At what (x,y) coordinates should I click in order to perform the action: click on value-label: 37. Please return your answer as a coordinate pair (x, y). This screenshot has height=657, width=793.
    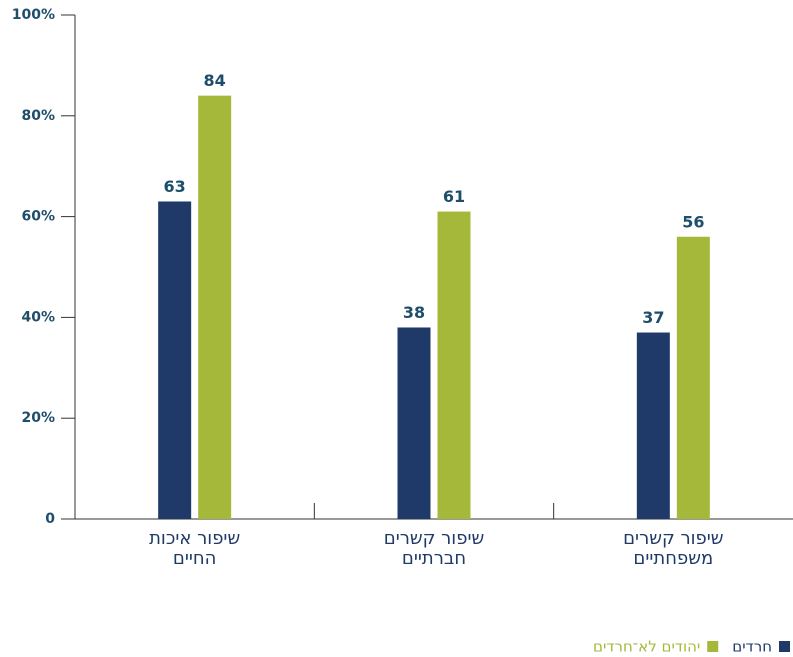
    Looking at the image, I should click on (653, 317).